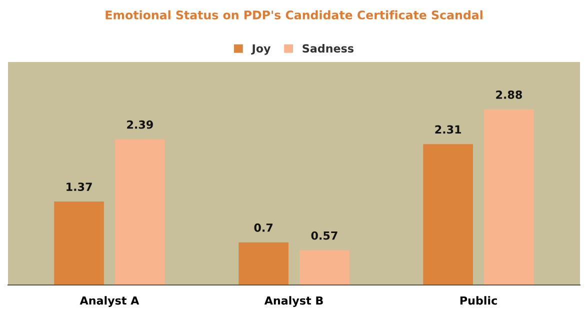 Image resolution: width=588 pixels, height=323 pixels. What do you see at coordinates (263, 227) in the screenshot?
I see `data-label: 0.7` at bounding box center [263, 227].